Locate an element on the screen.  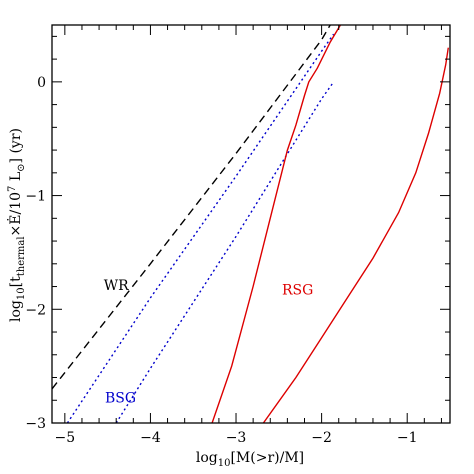
label-wr: WR is located at coordinates (116, 286).